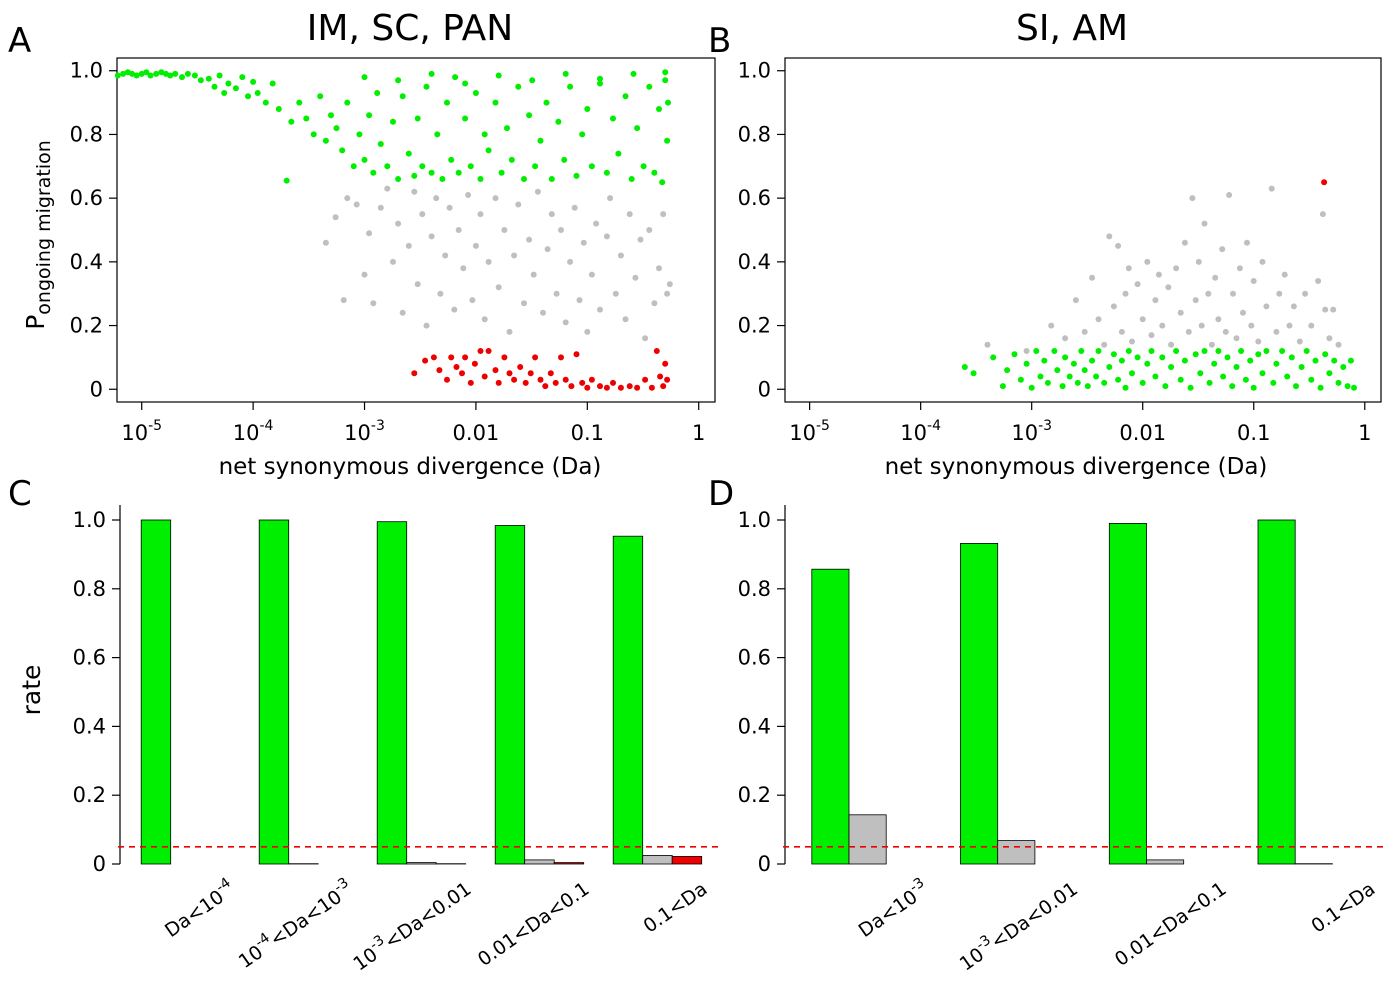 The width and height of the screenshot is (1391, 985). I want to click on panel-d-bar, so click(1127, 694).